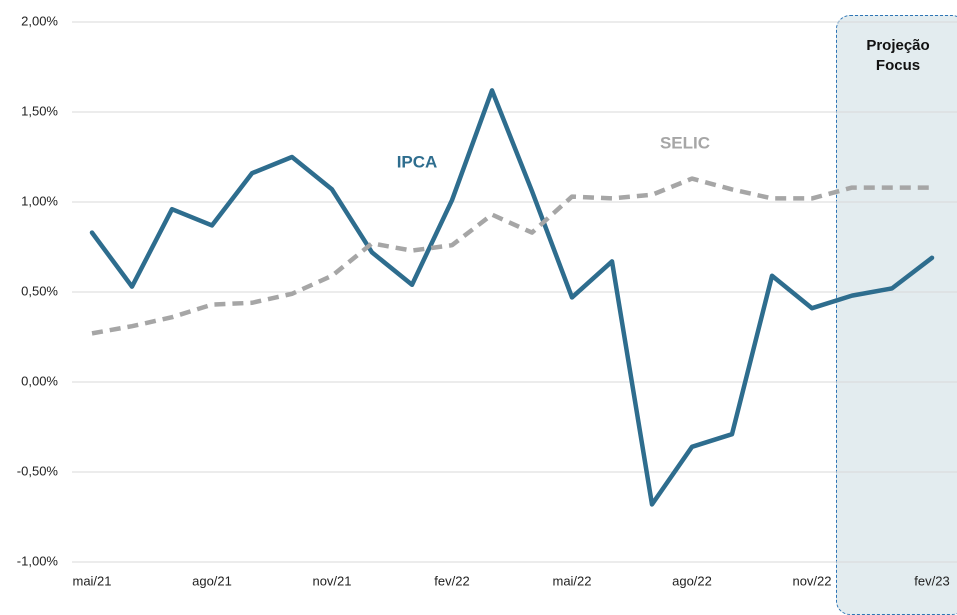 Image resolution: width=957 pixels, height=615 pixels. I want to click on series-label: IPCA, so click(417, 161).